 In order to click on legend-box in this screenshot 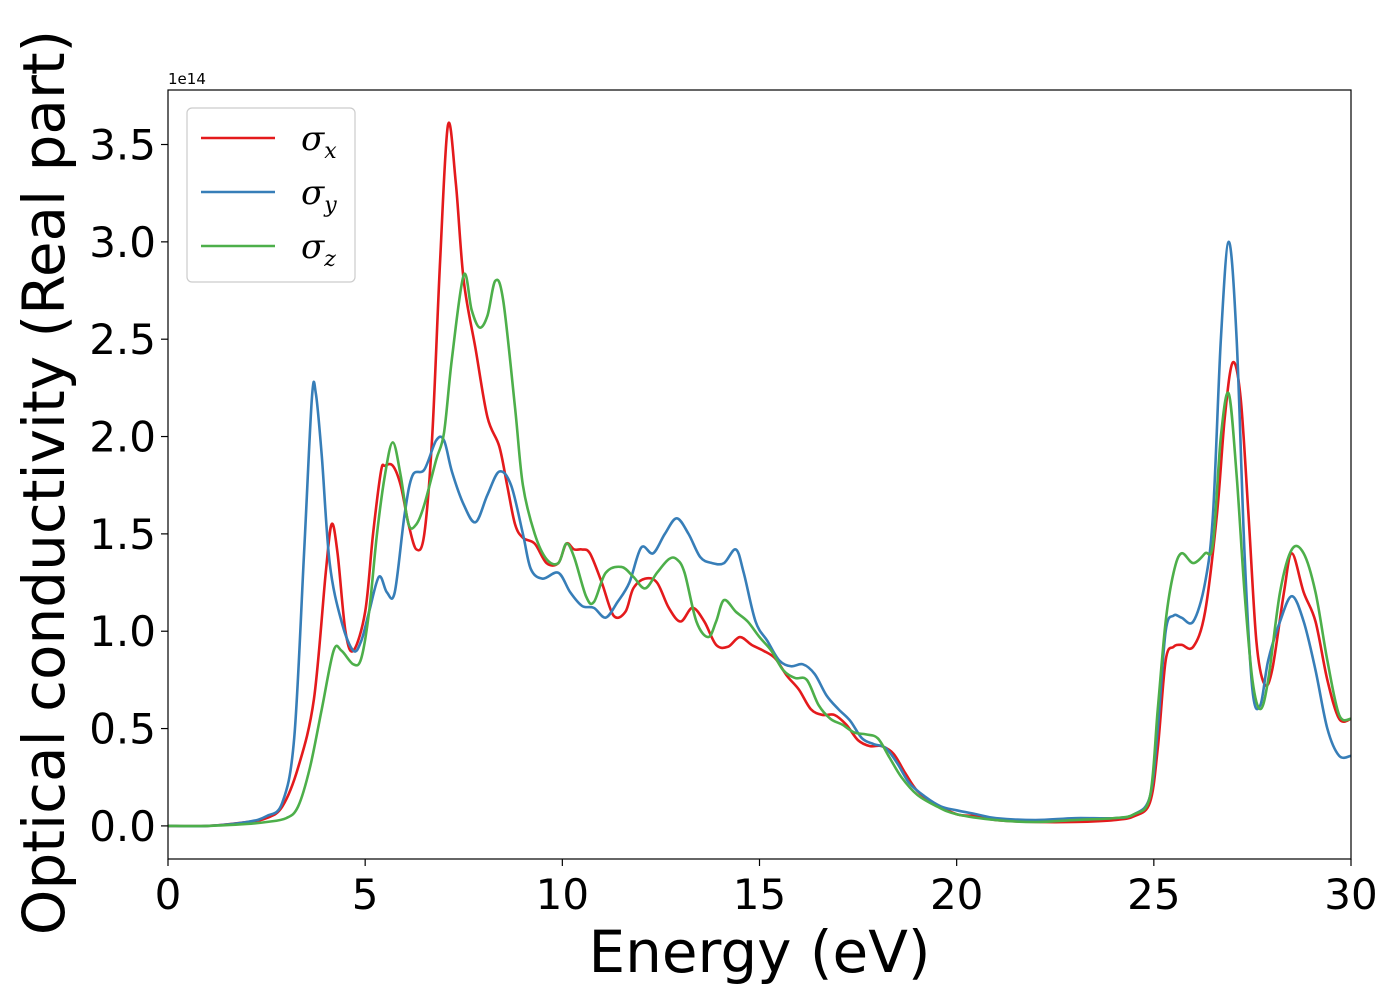, I will do `click(271, 195)`.